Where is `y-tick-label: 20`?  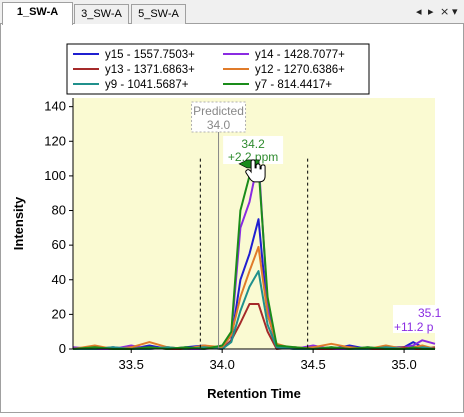
y-tick-label: 20 is located at coordinates (59, 313).